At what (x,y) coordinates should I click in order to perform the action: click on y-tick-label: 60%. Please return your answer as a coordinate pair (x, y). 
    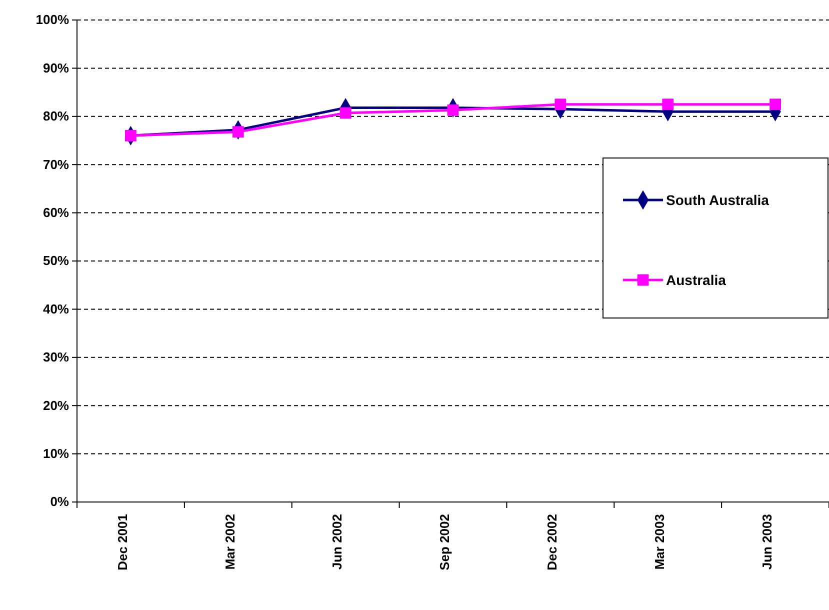
    Looking at the image, I should click on (56, 212).